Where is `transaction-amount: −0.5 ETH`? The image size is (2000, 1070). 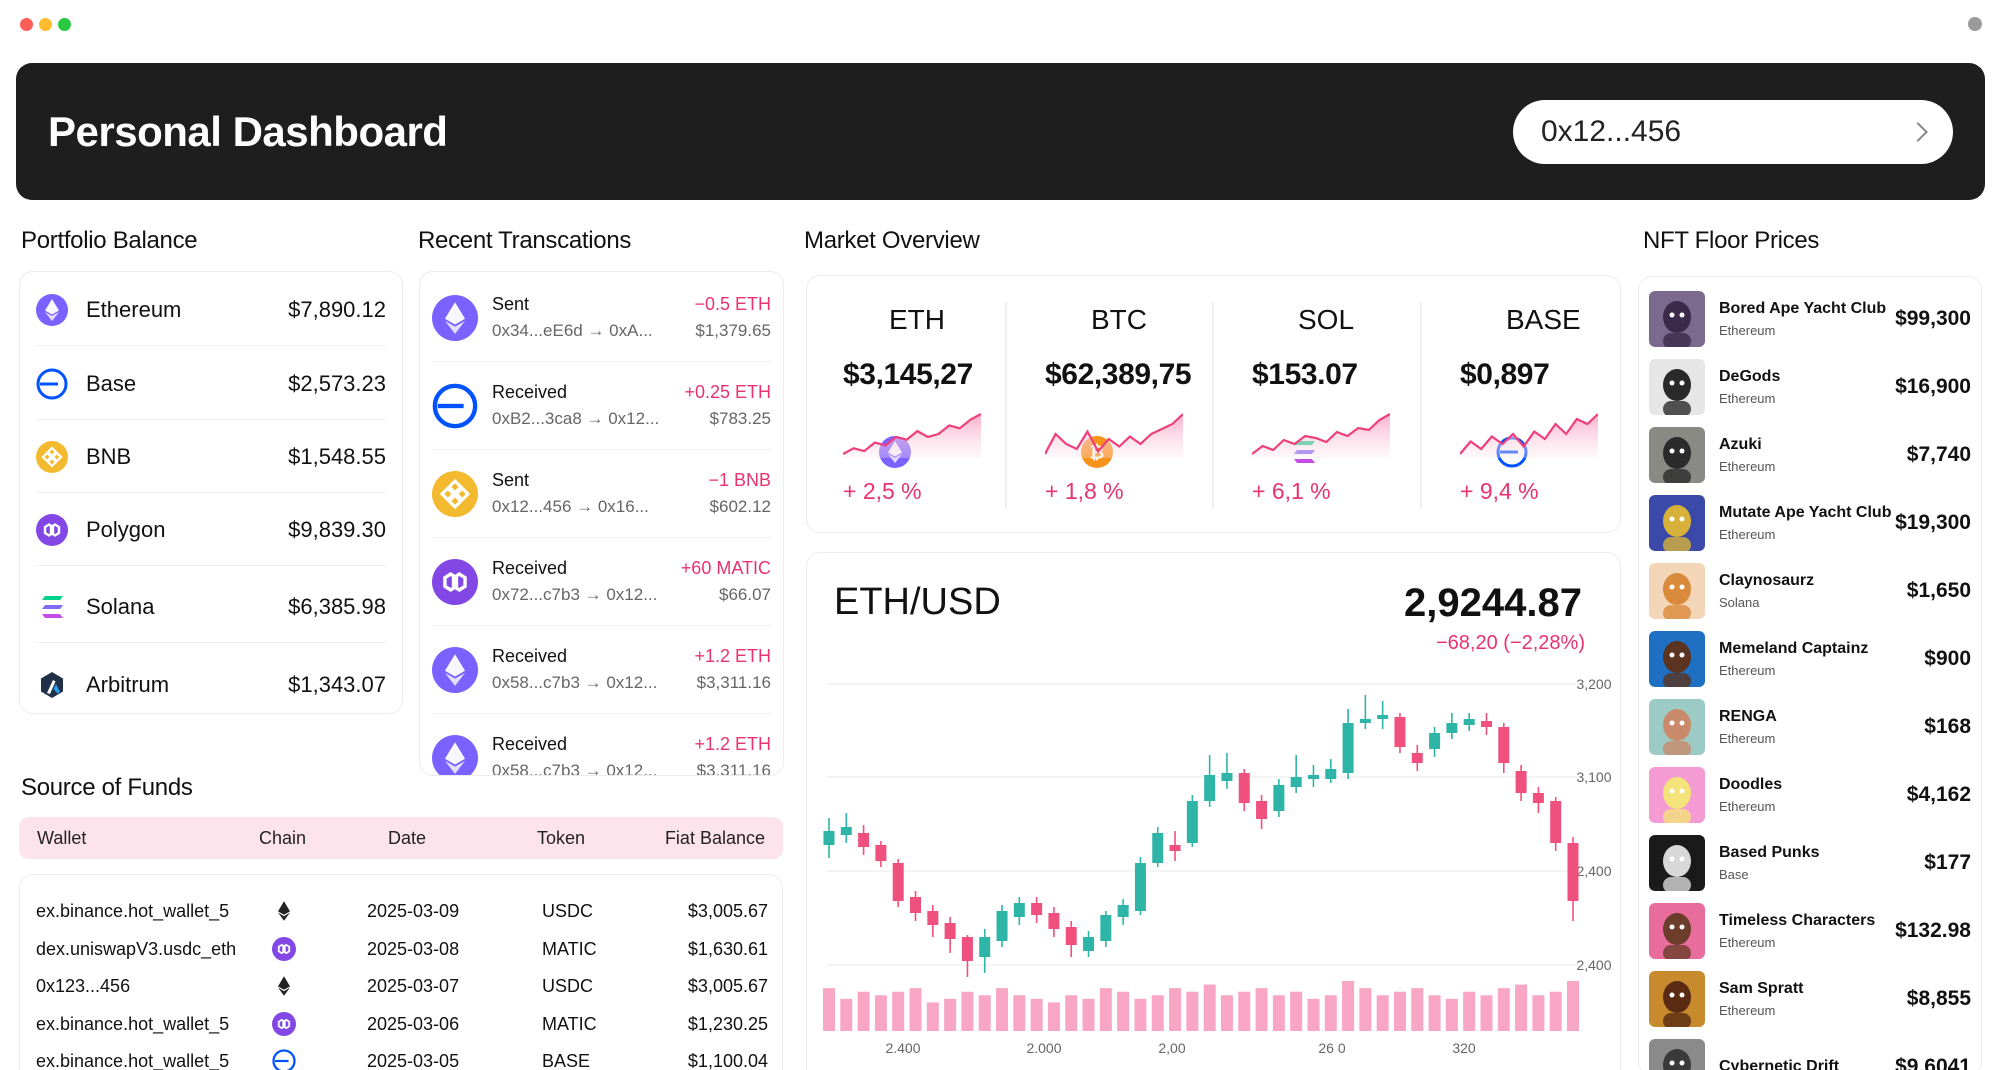 transaction-amount: −0.5 ETH is located at coordinates (732, 304).